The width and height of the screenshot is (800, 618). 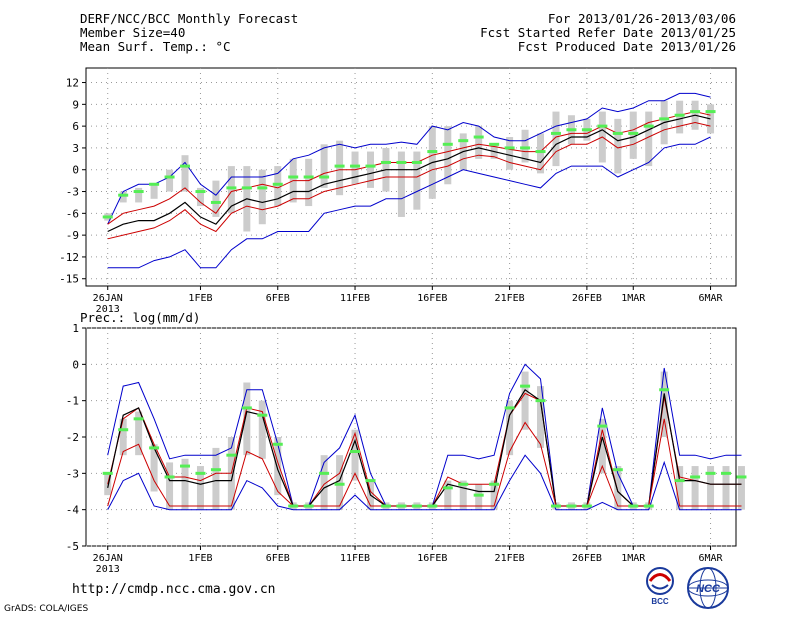 I want to click on temp-xtick-label: 1FEB, so click(x=200, y=298).